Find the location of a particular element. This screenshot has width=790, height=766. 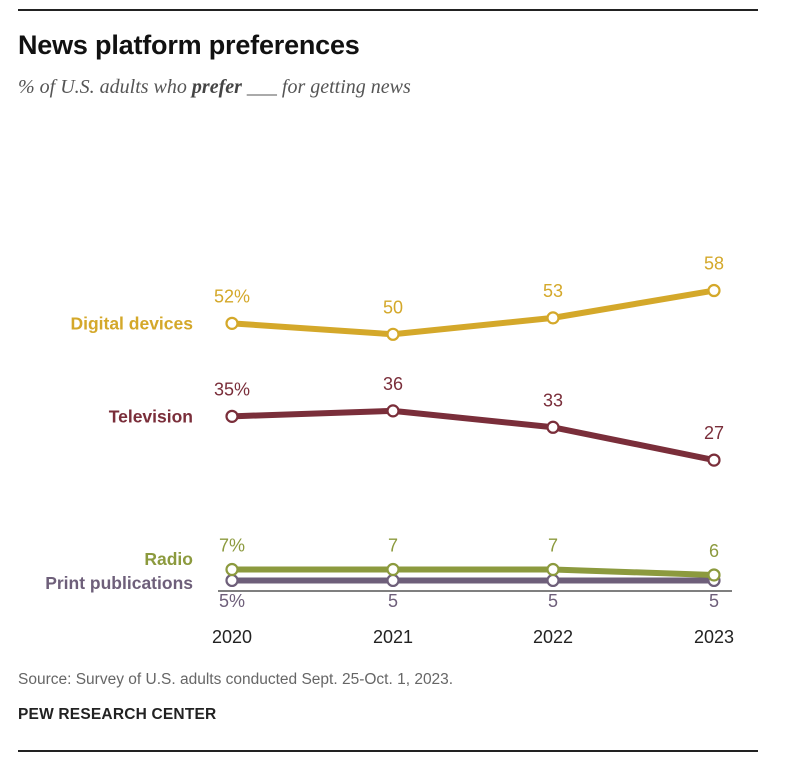

series-label-print-publications: Print publications is located at coordinates (119, 583).